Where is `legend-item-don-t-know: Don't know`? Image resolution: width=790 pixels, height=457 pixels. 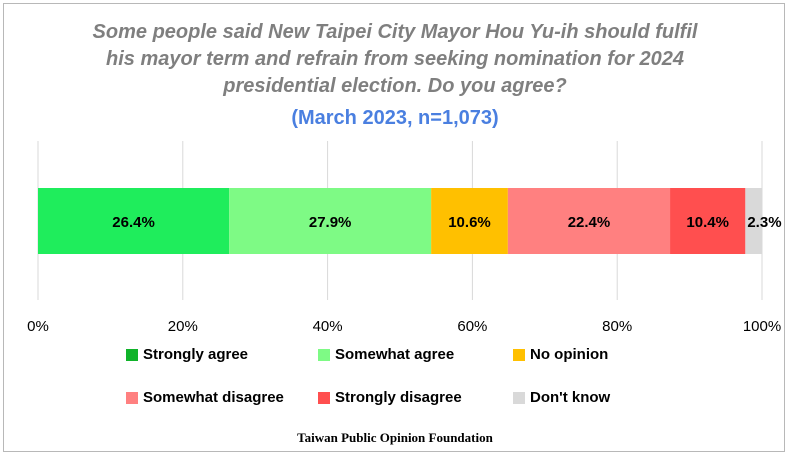 legend-item-don-t-know: Don't know is located at coordinates (561, 397).